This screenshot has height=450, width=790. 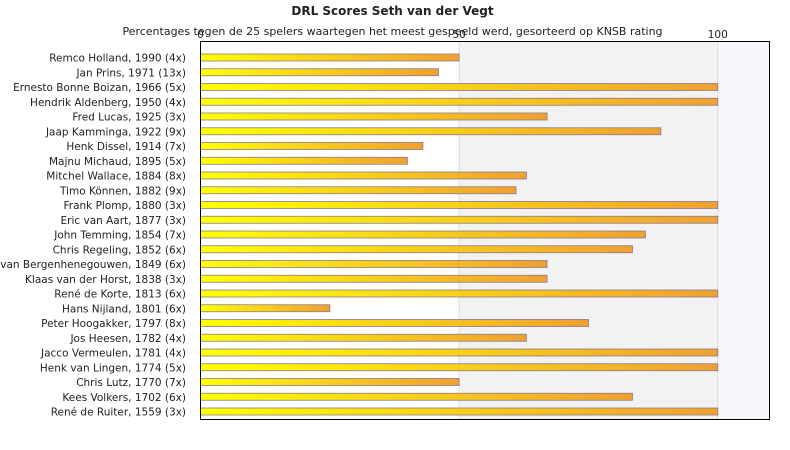 What do you see at coordinates (126, 147) in the screenshot?
I see `category-label: Henk Dissel, 1914 (7x)` at bounding box center [126, 147].